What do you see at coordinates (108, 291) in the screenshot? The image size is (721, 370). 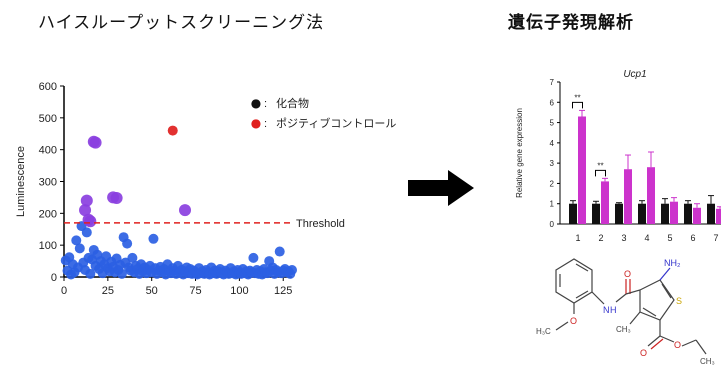 I see `x-tick-label: 25` at bounding box center [108, 291].